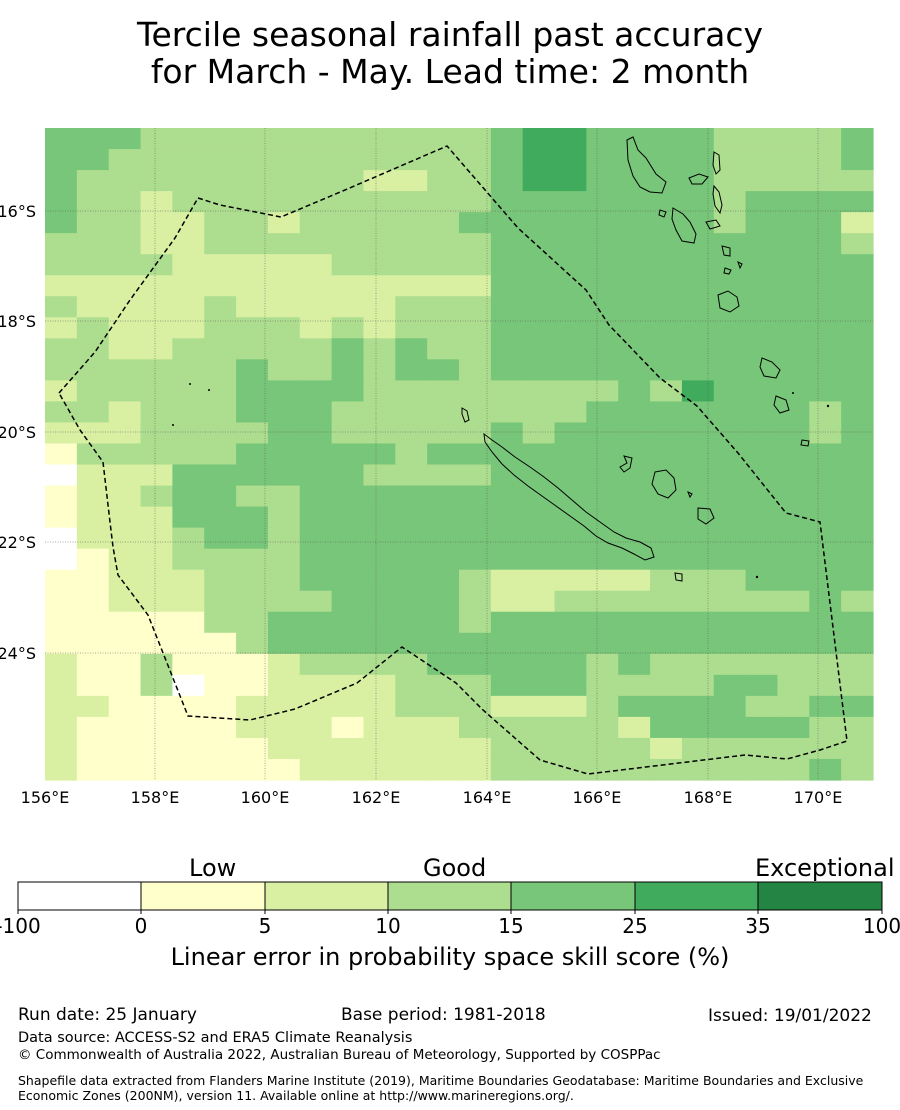  I want to click on ambae-island, so click(698, 179).